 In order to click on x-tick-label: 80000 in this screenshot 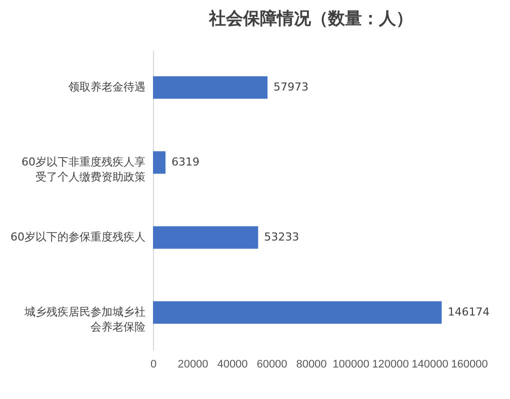, I will do `click(311, 364)`.